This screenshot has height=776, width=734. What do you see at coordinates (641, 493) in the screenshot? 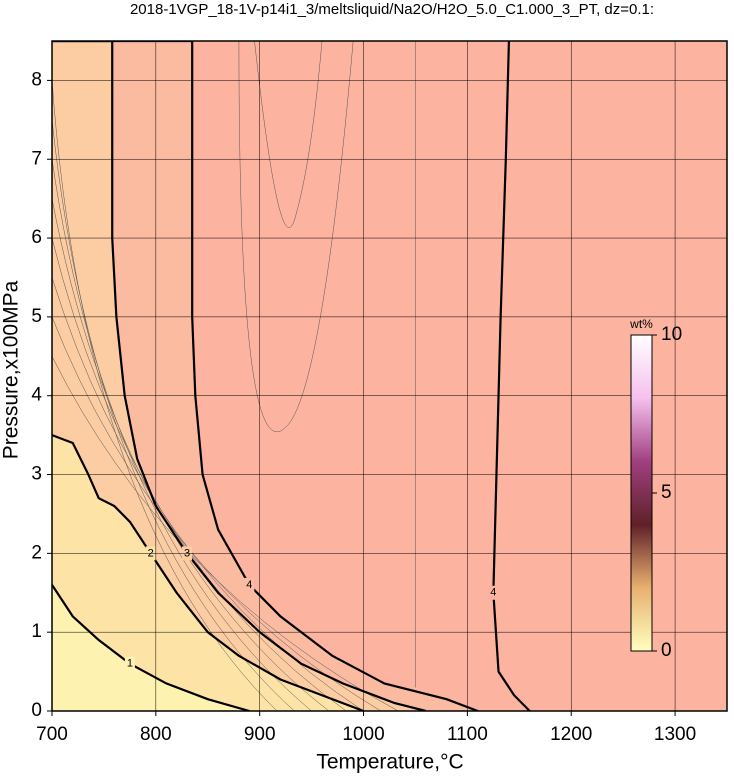
I see `colorbar` at bounding box center [641, 493].